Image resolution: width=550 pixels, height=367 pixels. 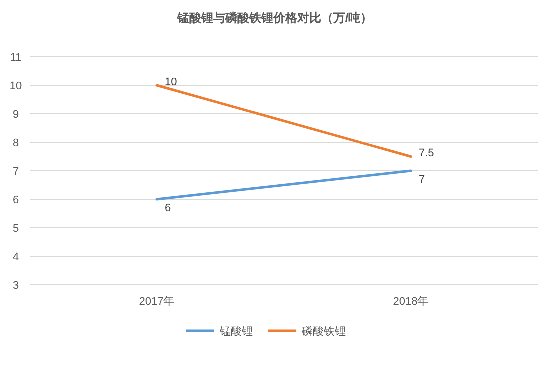 I want to click on y-tick-label: 10, so click(x=16, y=86).